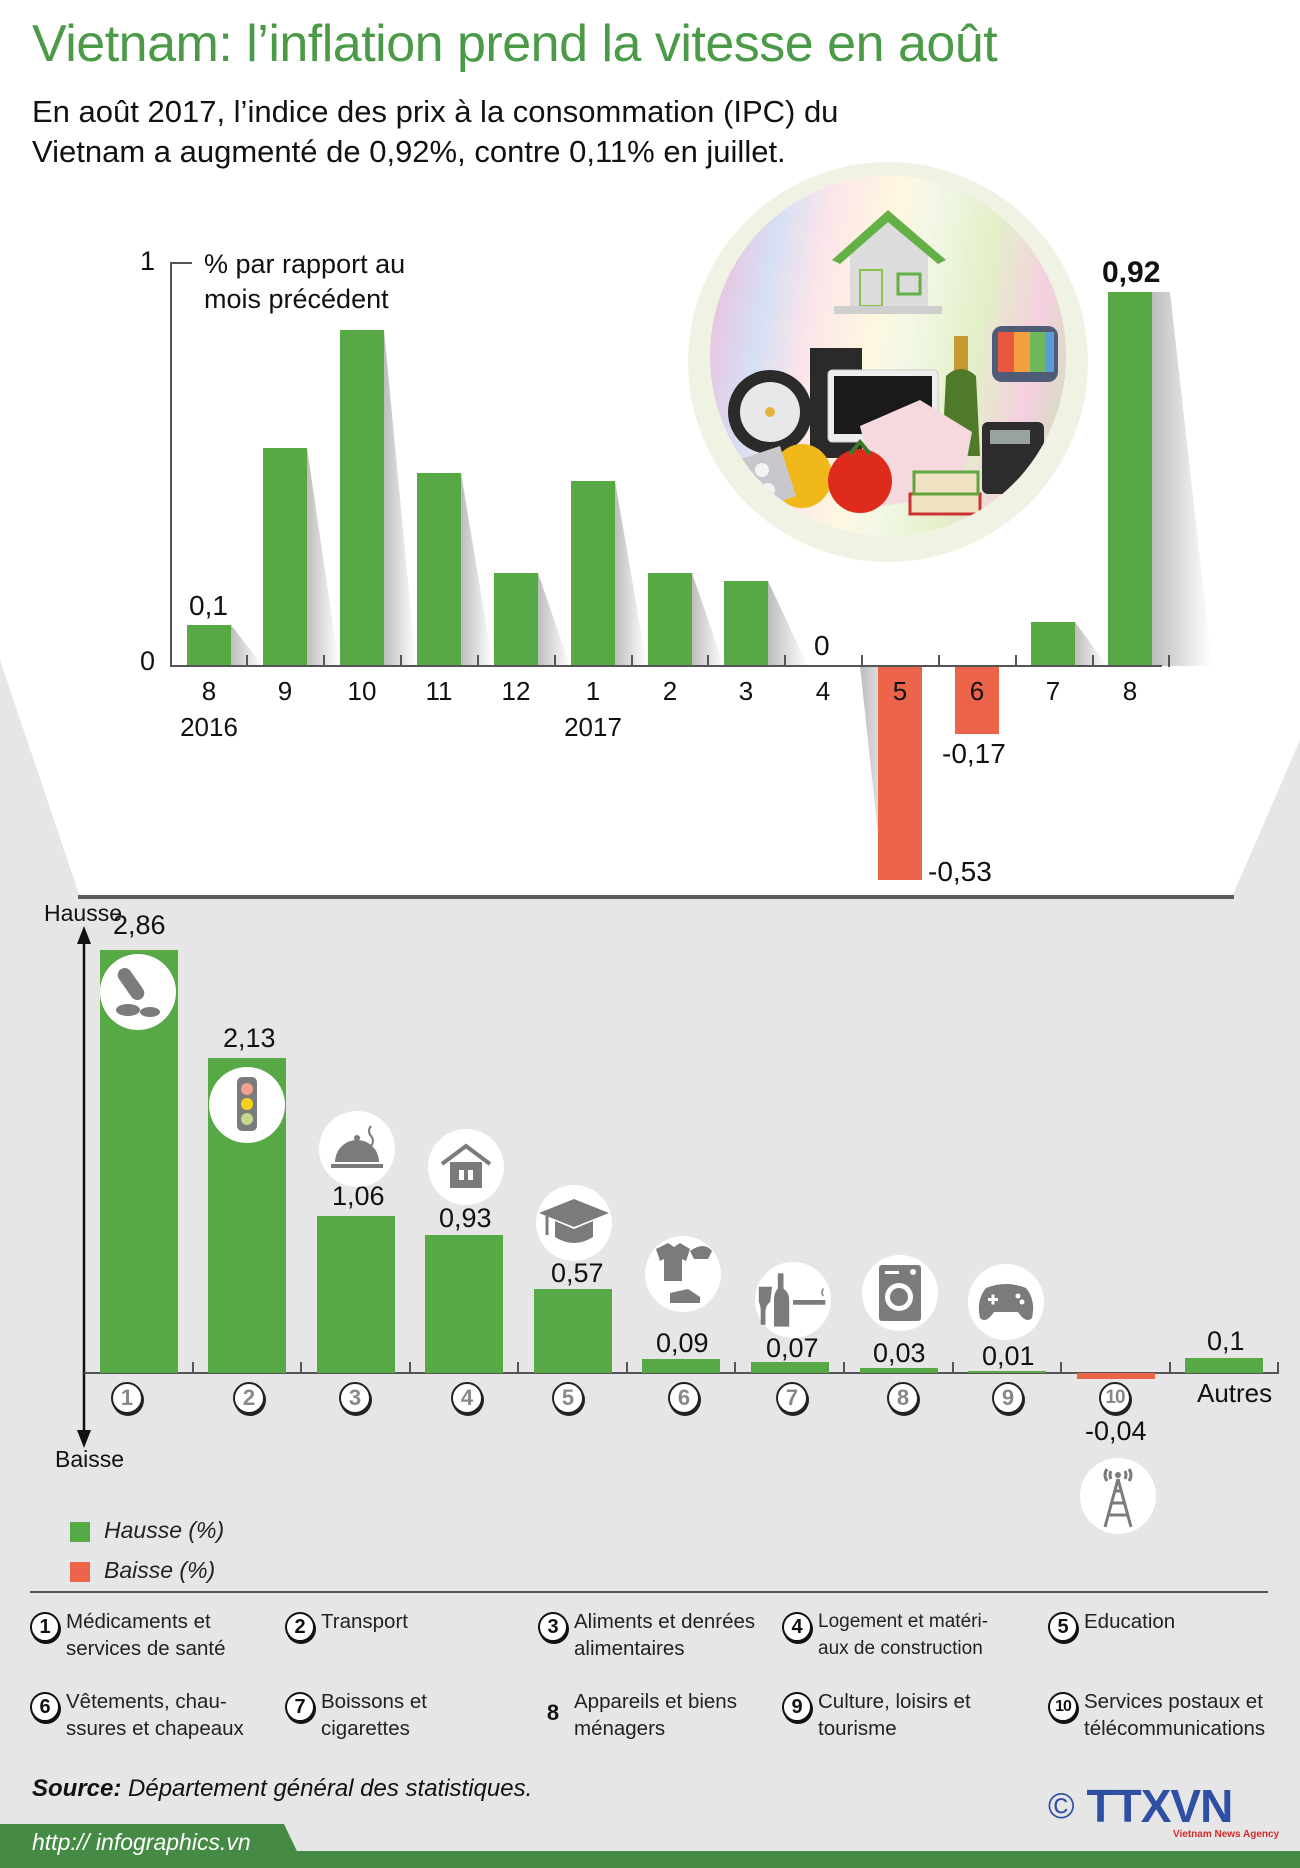 The width and height of the screenshot is (1300, 1868). Describe the element at coordinates (646, 1635) in the screenshot. I see `category-key-3: 3 Aliments et denrées alimentaires` at that location.